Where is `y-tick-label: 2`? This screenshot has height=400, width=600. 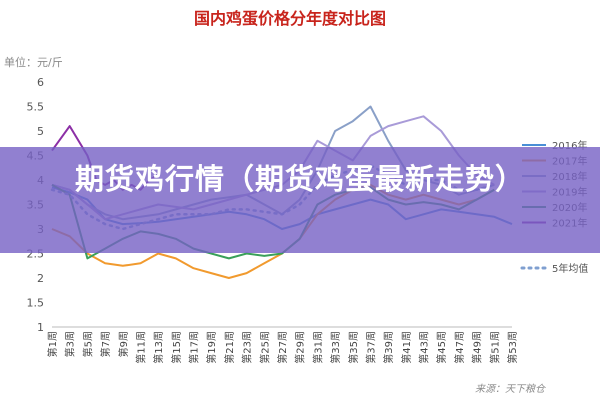
y-tick-label: 2 is located at coordinates (40, 278).